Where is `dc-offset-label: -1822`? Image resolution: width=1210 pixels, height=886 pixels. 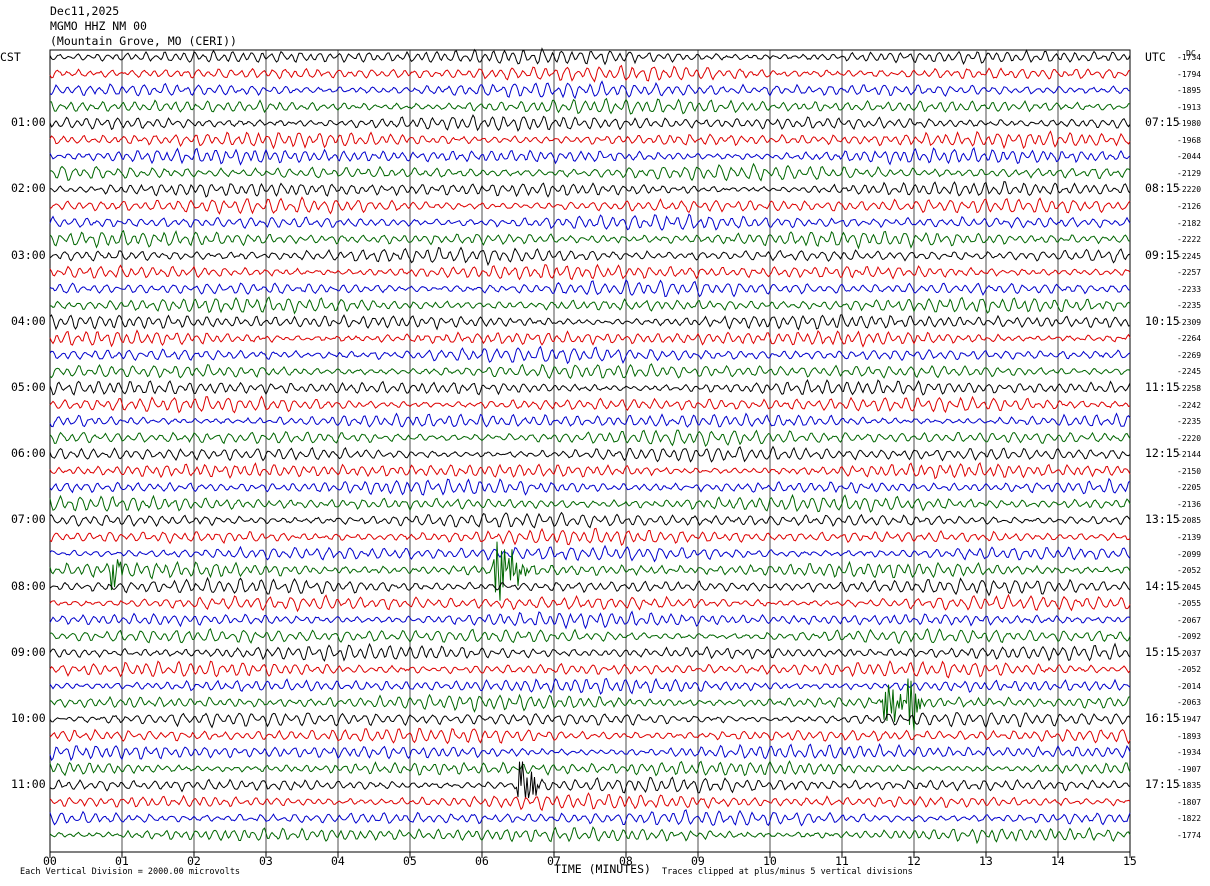 dc-offset-label: -1822 is located at coordinates (1189, 819).